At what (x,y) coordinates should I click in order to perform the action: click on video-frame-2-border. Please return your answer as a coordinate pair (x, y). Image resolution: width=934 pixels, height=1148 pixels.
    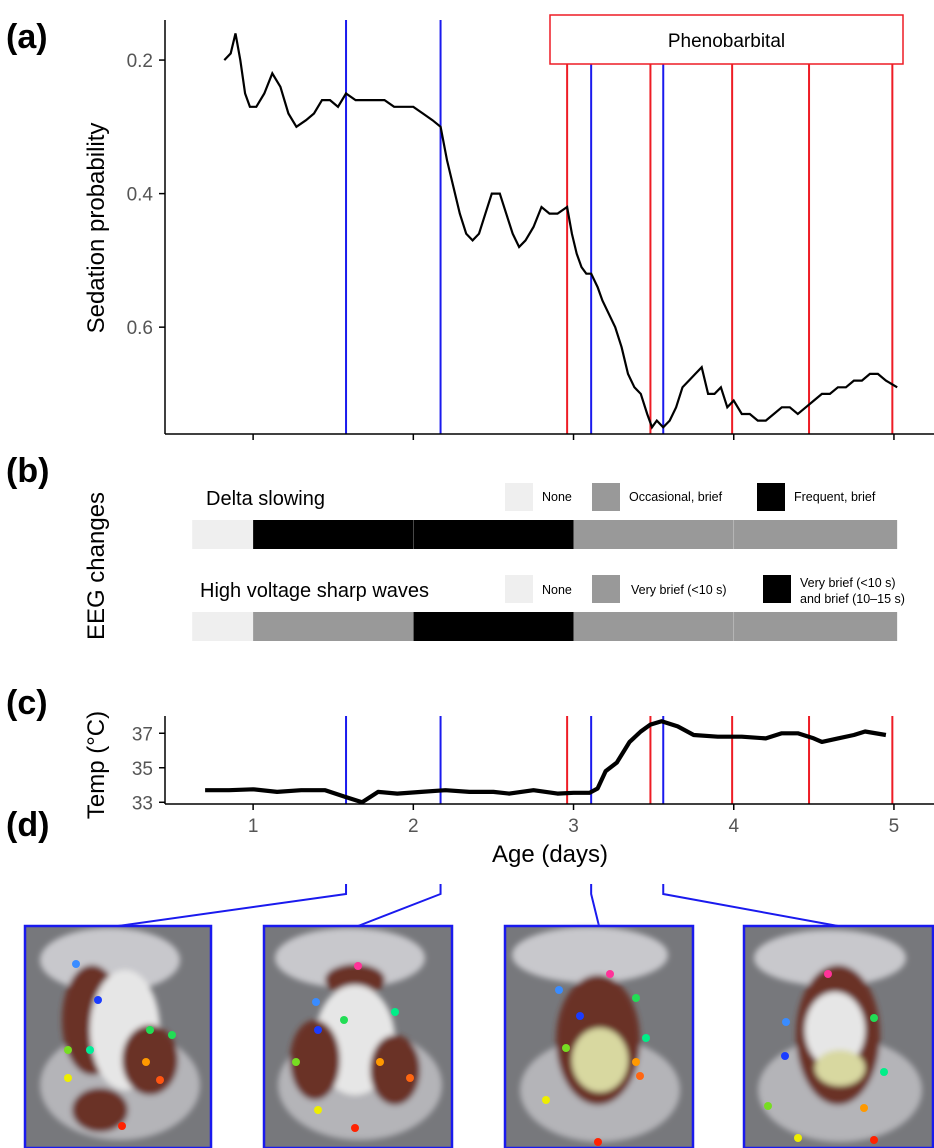
    Looking at the image, I should click on (358, 1036).